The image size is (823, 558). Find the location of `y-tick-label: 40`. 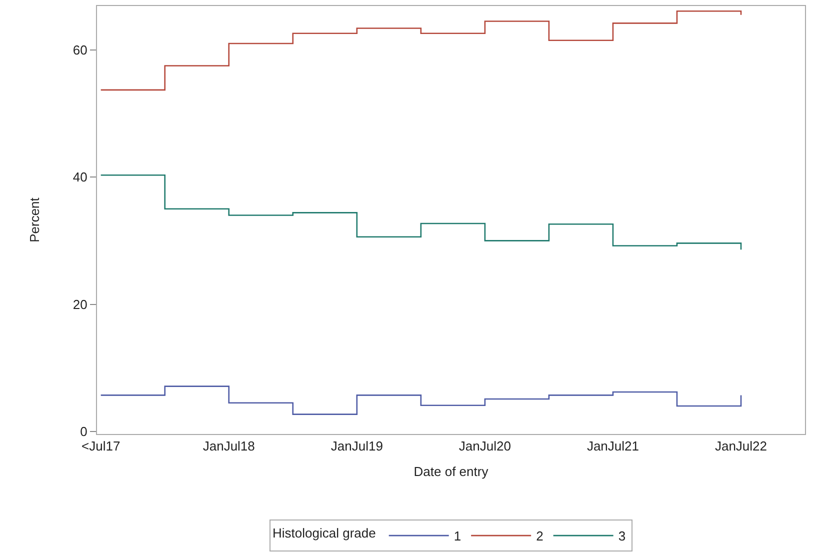

y-tick-label: 40 is located at coordinates (80, 177).